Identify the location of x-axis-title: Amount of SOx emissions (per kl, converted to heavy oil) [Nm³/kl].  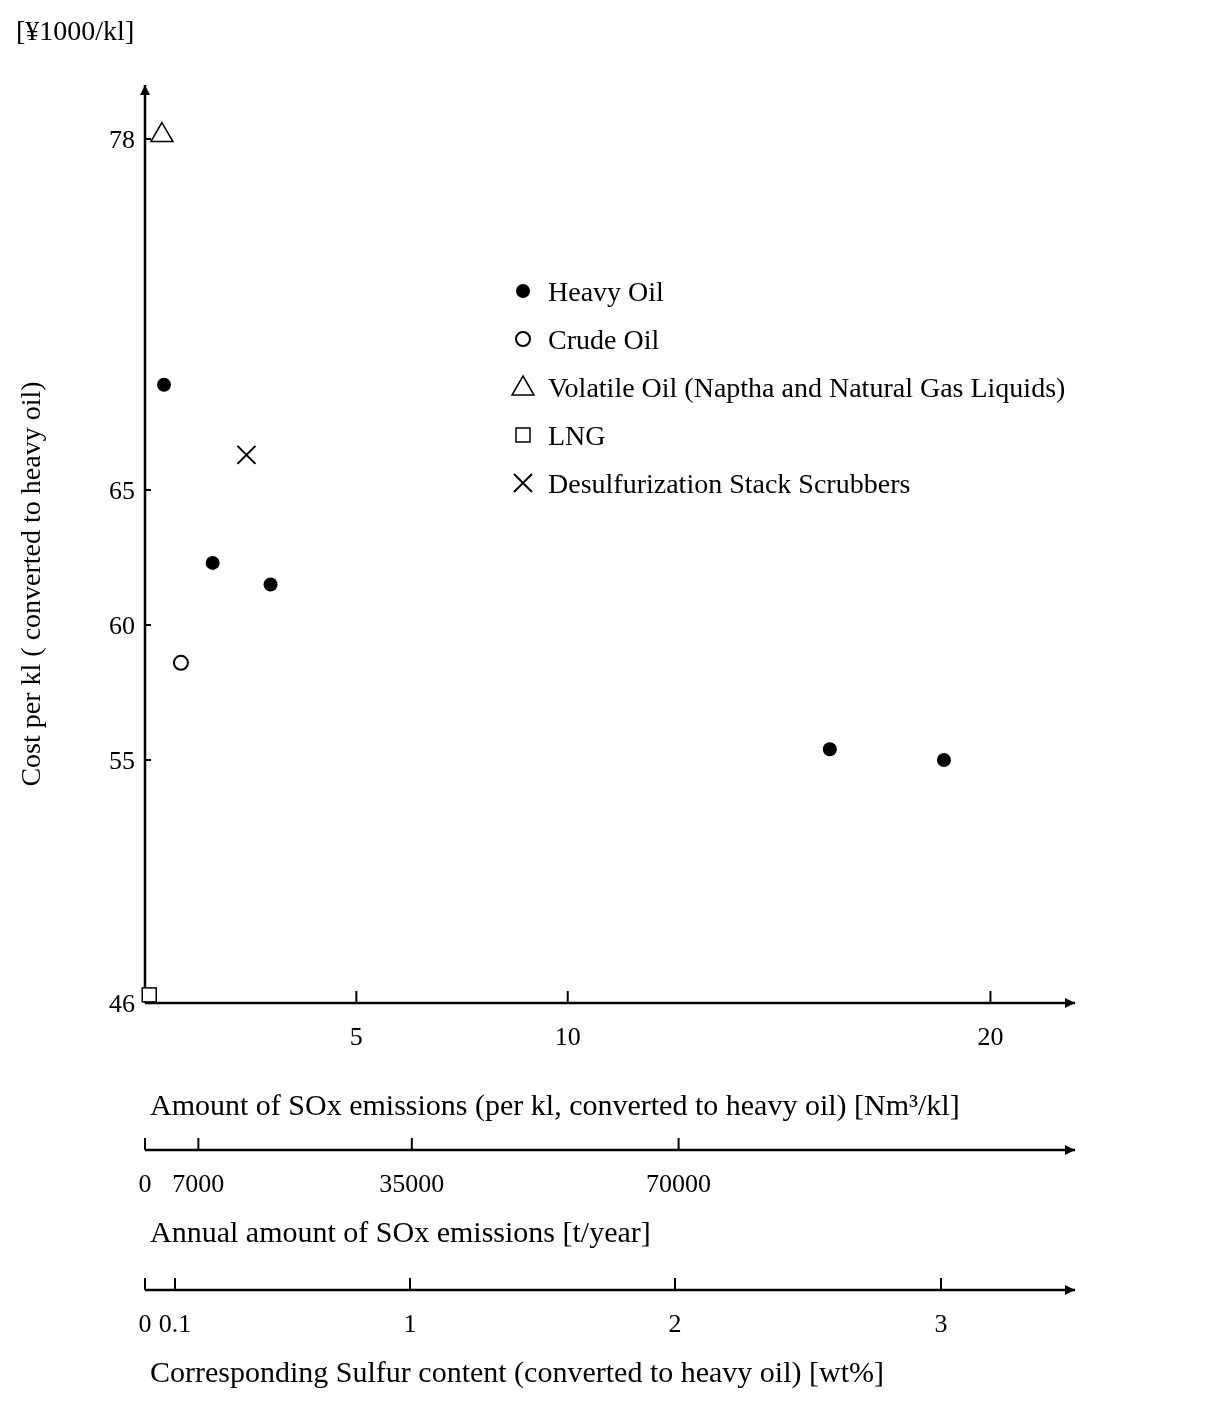
(555, 1105).